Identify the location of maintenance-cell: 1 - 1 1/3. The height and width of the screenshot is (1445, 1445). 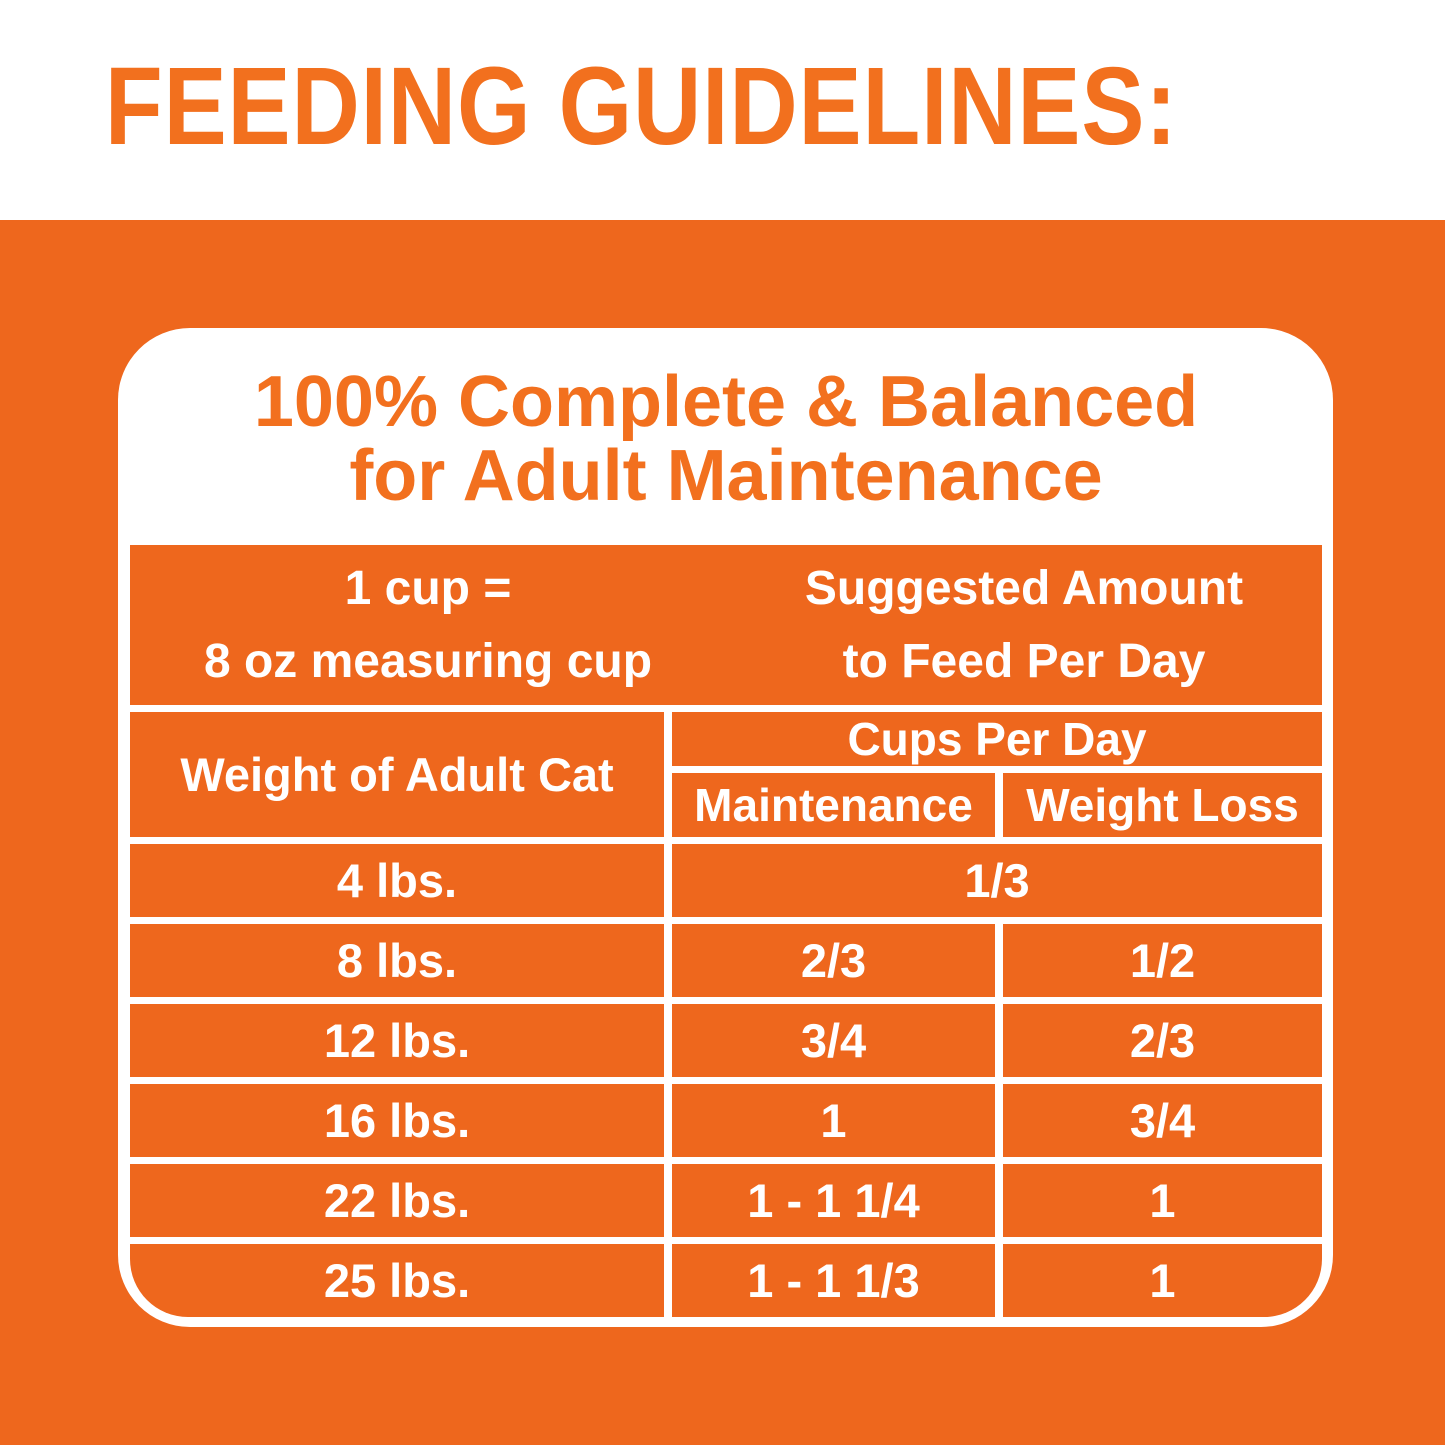
(833, 1280).